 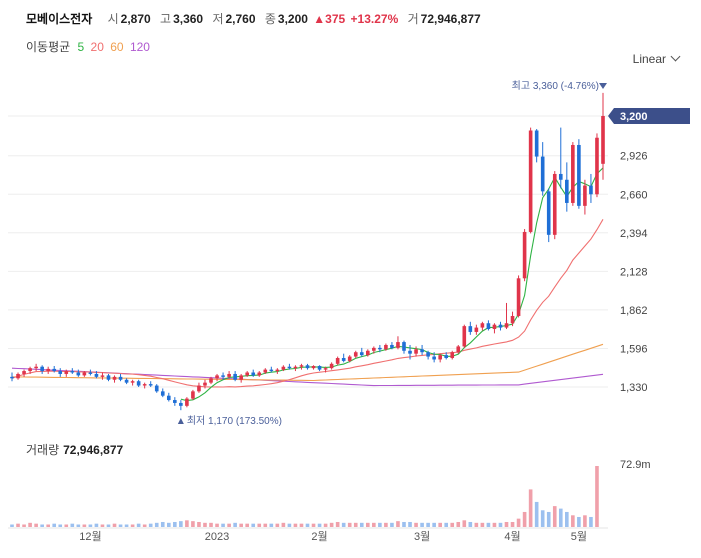 I want to click on volume-panel-title: 거래량, so click(x=43, y=450).